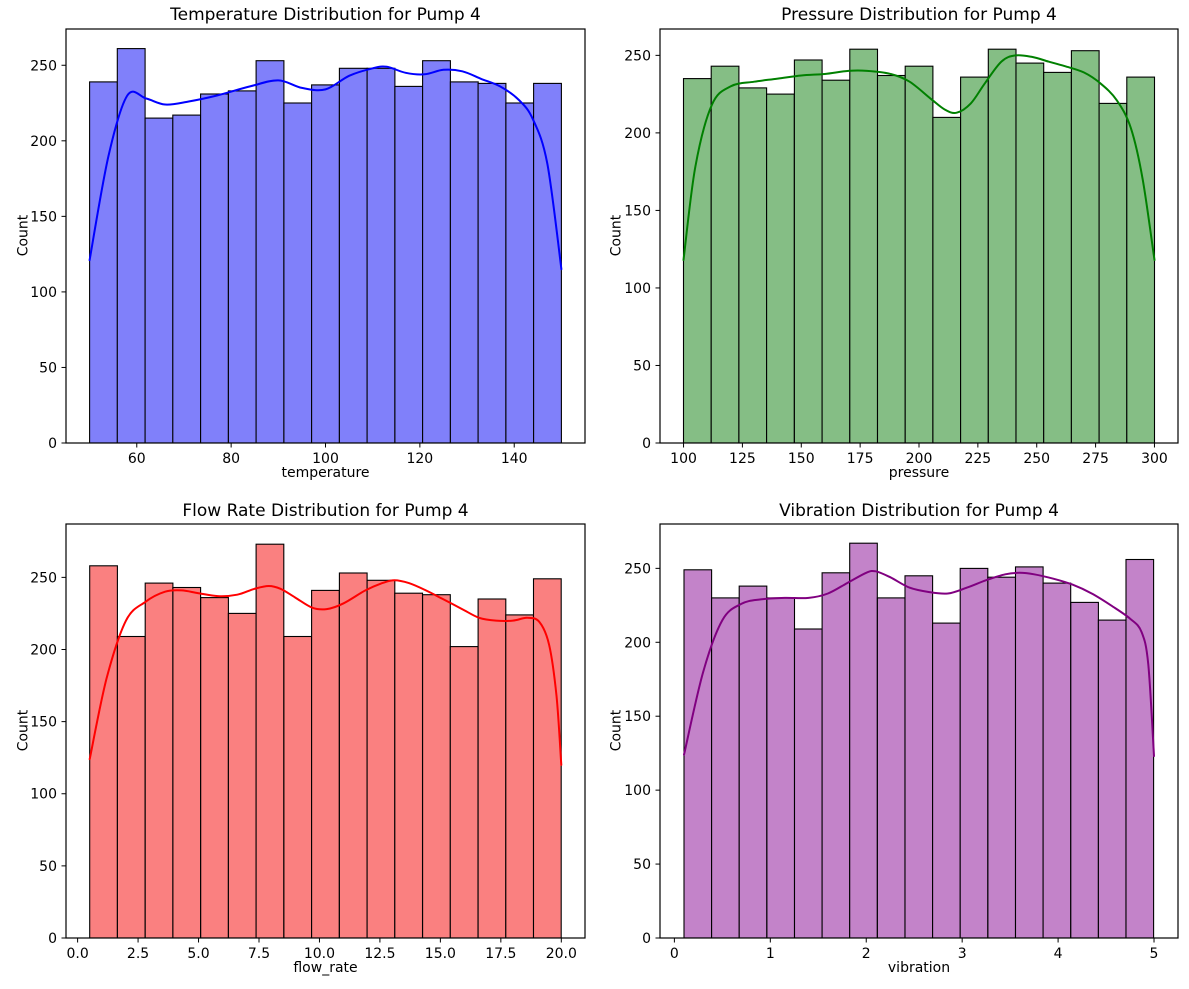 The width and height of the screenshot is (1189, 989). Describe the element at coordinates (919, 968) in the screenshot. I see `x-axis-label: vibration` at that location.